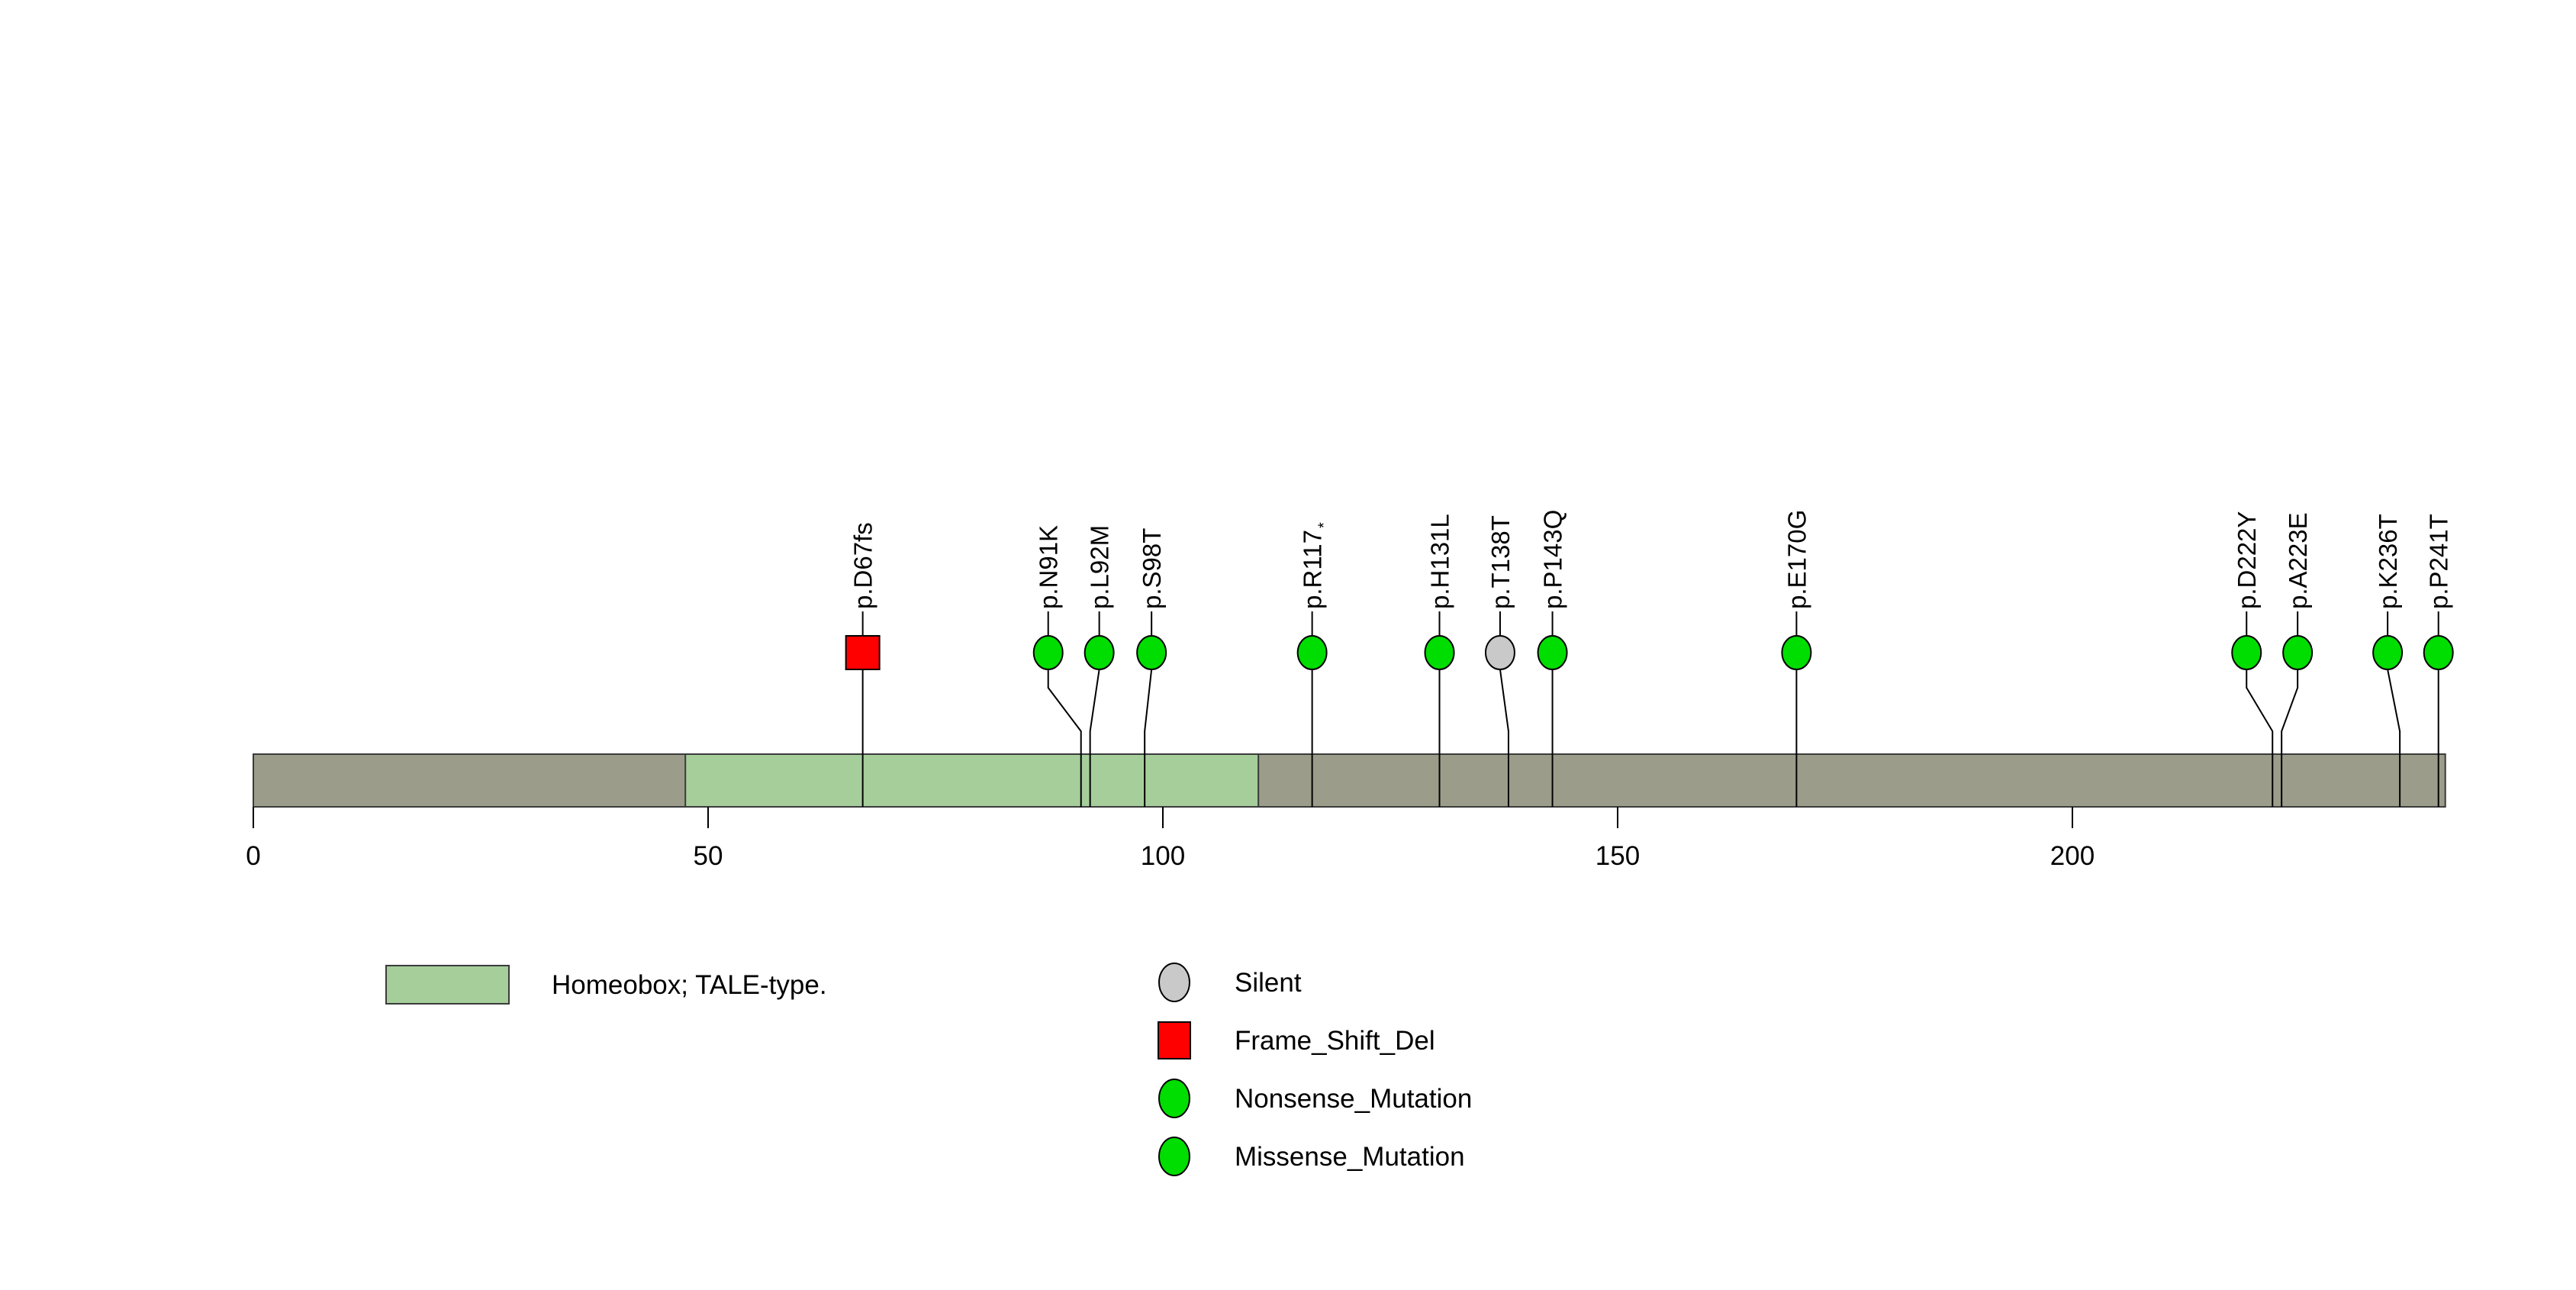 The image size is (2576, 1290). What do you see at coordinates (1618, 856) in the screenshot?
I see `axis-tick-label: 150` at bounding box center [1618, 856].